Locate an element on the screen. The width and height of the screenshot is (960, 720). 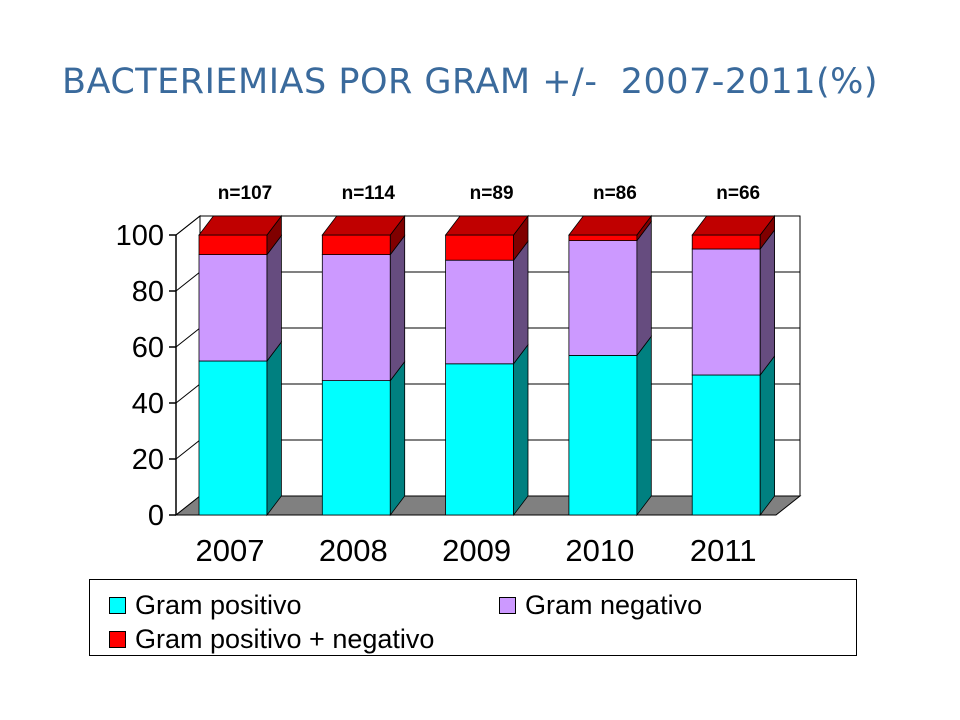
bar-2007-2-front is located at coordinates (233, 245).